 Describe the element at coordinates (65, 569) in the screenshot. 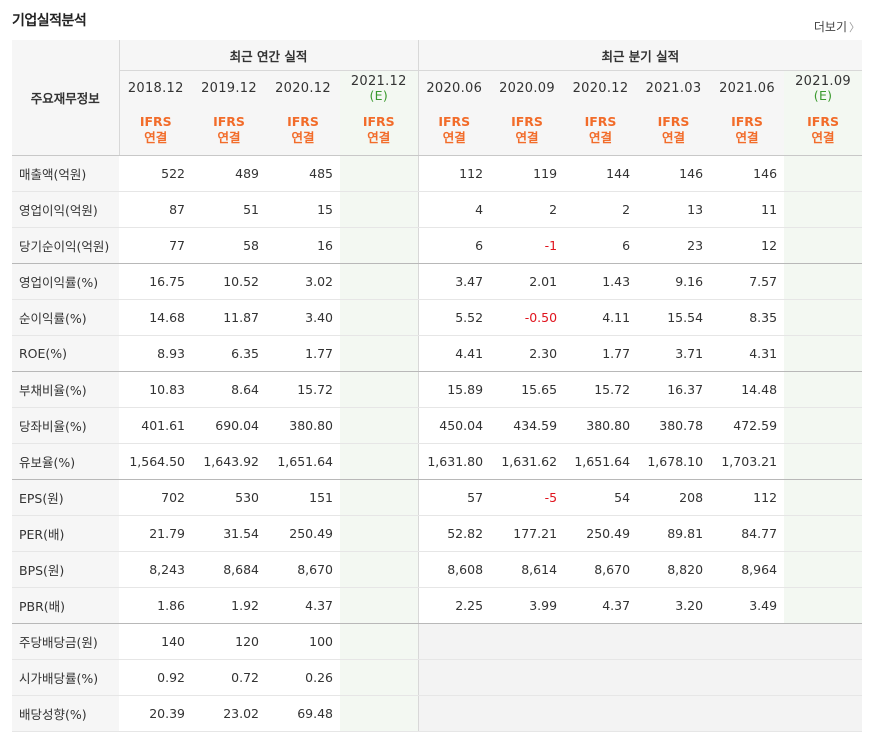

I see `row-label: BPS(원)` at that location.